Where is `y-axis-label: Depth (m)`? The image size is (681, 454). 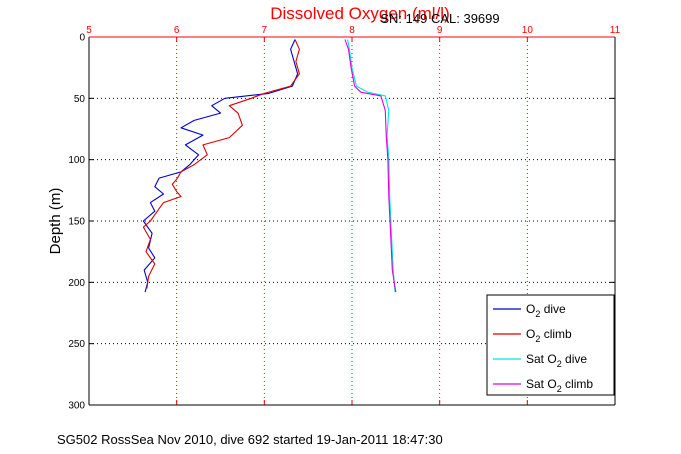 y-axis-label: Depth (m) is located at coordinates (55, 221).